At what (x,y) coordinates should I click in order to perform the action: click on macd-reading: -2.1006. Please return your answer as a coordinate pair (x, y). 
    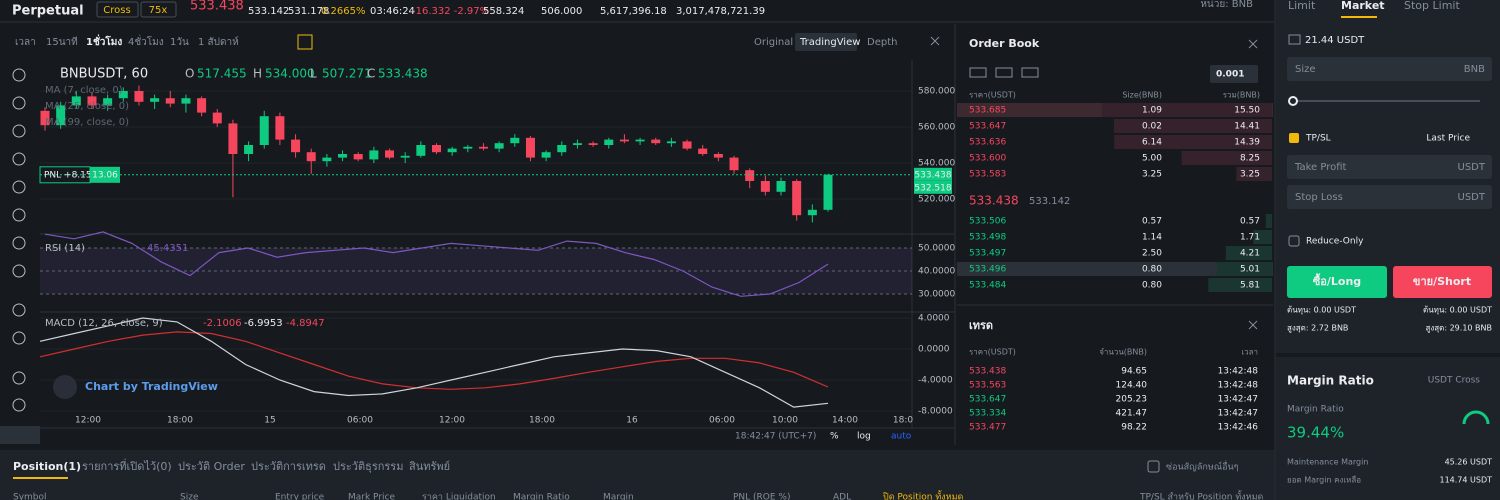
    Looking at the image, I should click on (222, 323).